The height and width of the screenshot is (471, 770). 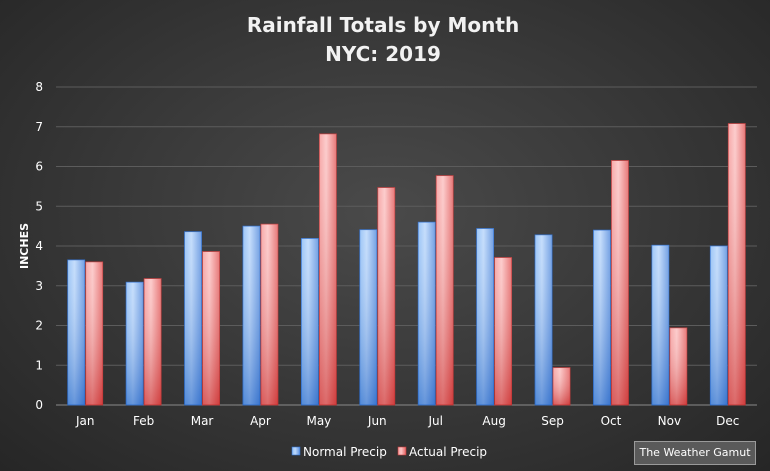 I want to click on x-tick-label: May, so click(x=318, y=421).